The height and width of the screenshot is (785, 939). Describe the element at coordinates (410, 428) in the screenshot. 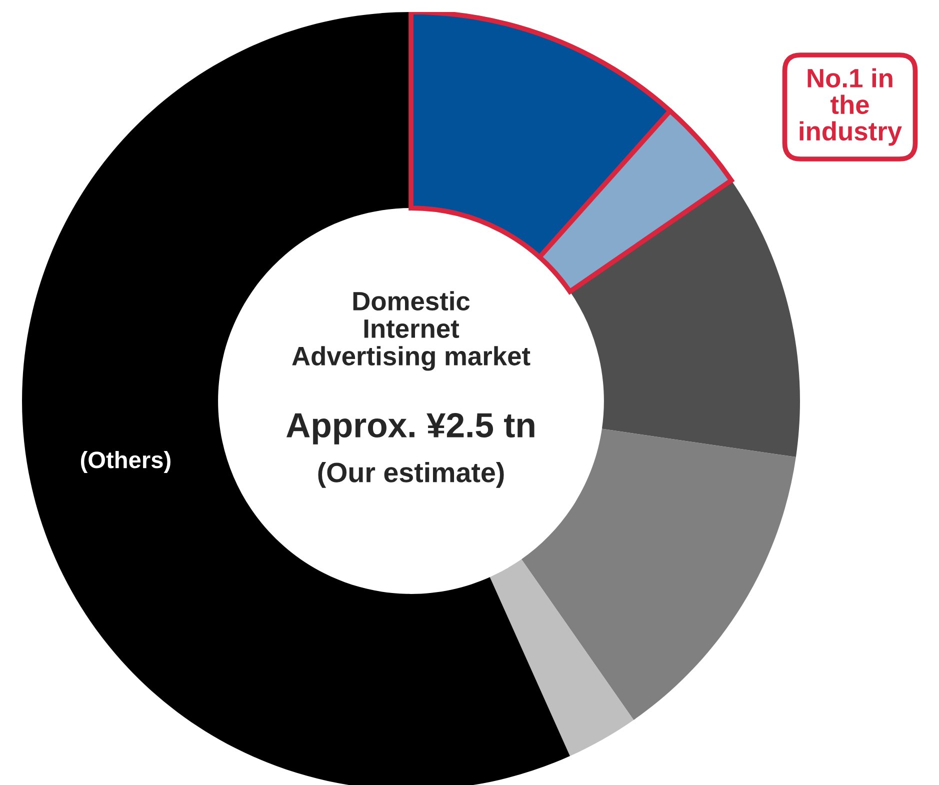

I see `text: Approx. ¥2.5 tn` at that location.